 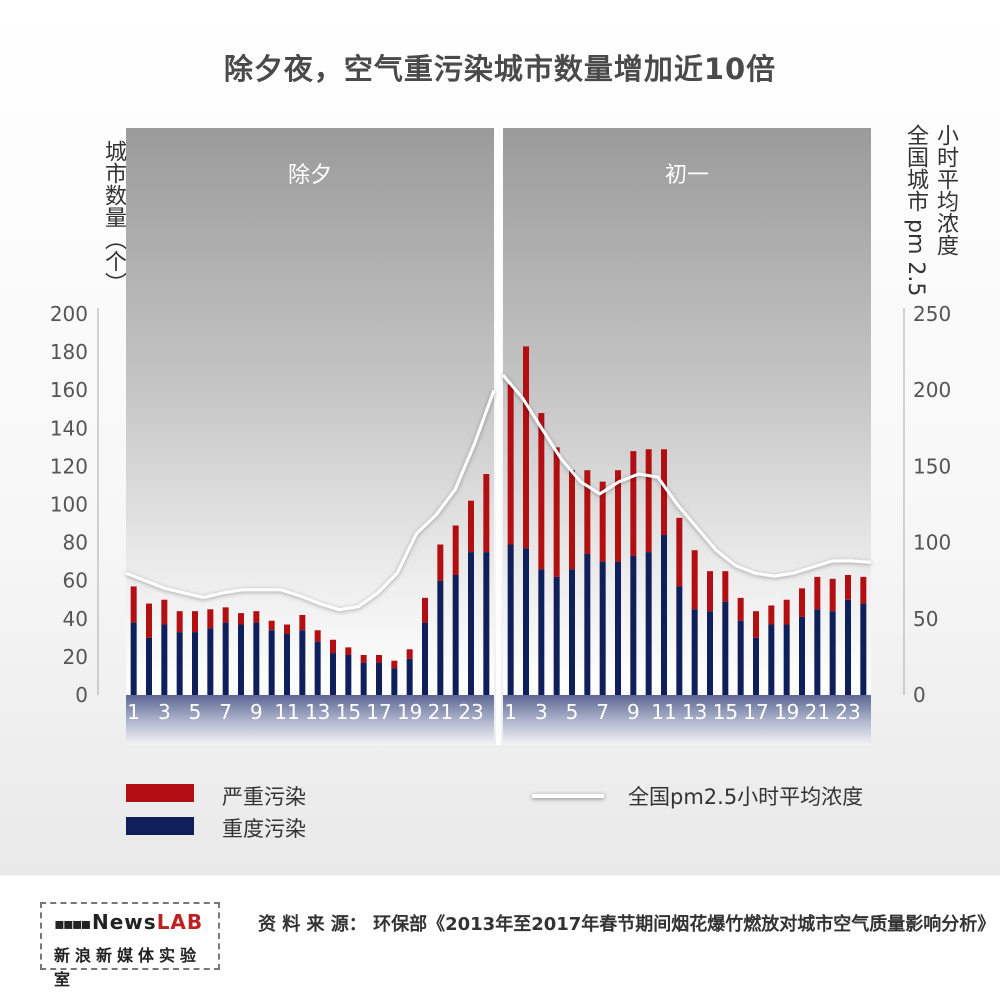 I want to click on right-axis-label: 小时平均浓度 全国城市 pm 2.5, so click(x=925, y=210).